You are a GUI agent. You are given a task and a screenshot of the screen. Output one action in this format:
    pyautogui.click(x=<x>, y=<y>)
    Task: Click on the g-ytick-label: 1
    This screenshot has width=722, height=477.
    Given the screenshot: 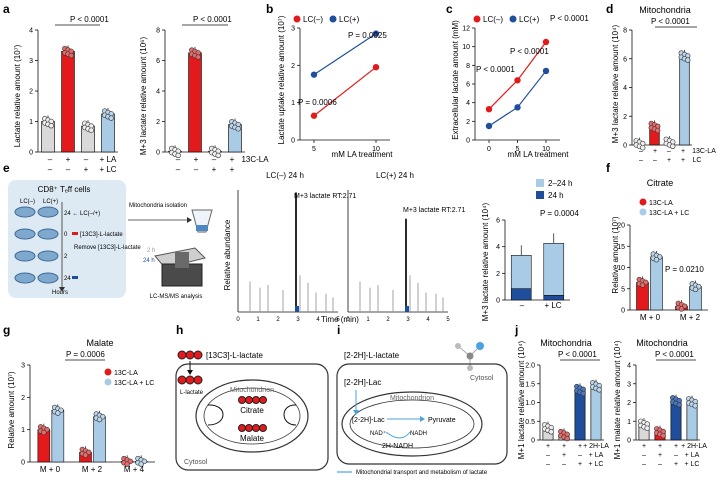 What is the action you would take?
    pyautogui.click(x=23, y=430)
    